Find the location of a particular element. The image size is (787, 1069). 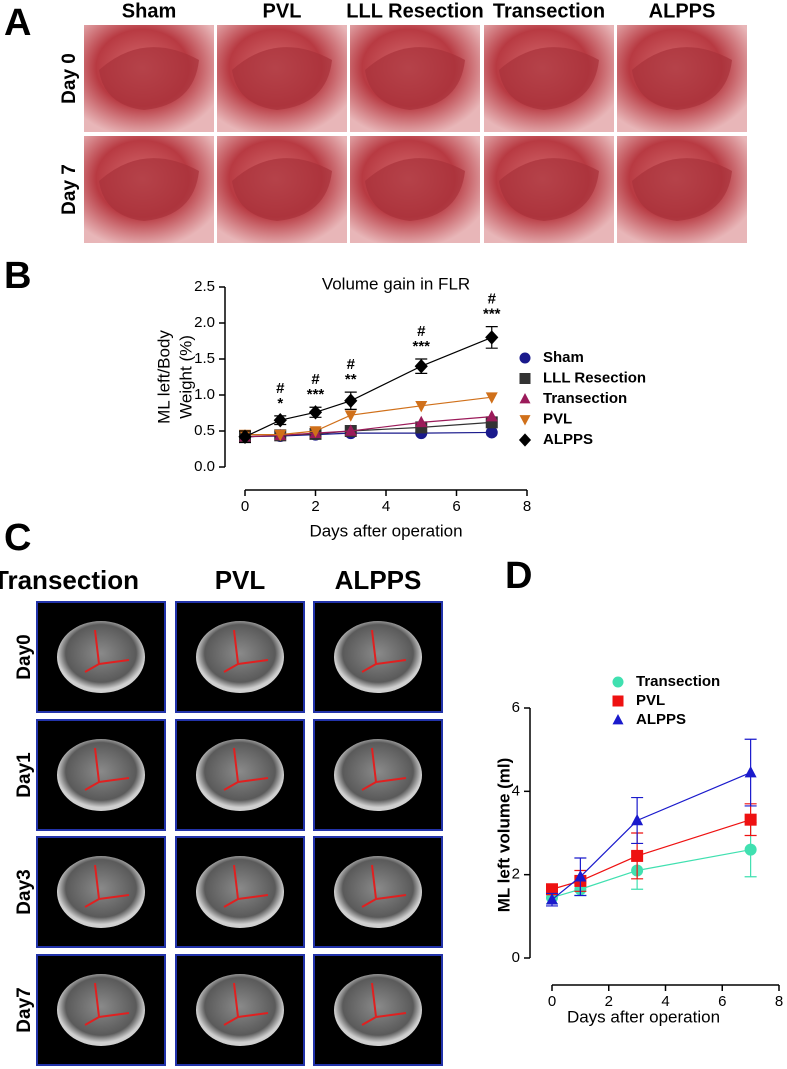

column-header: Sham is located at coordinates (149, 11).